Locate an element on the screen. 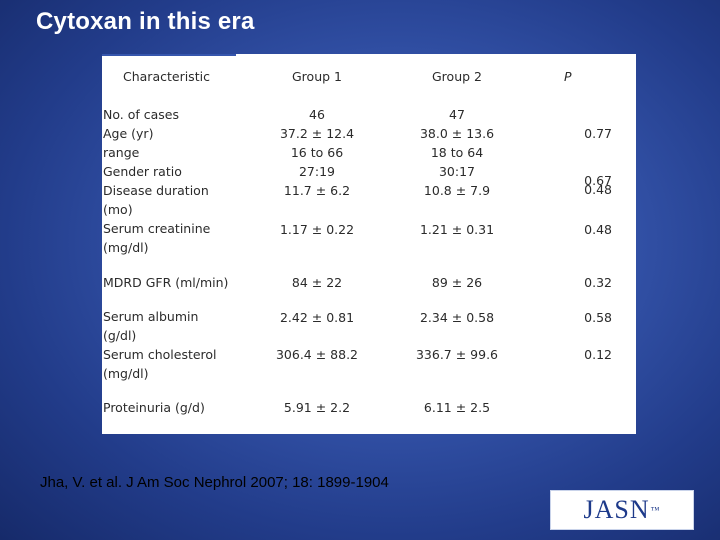  group1-creatinine: 1.17 ± 0.22 is located at coordinates (317, 229).